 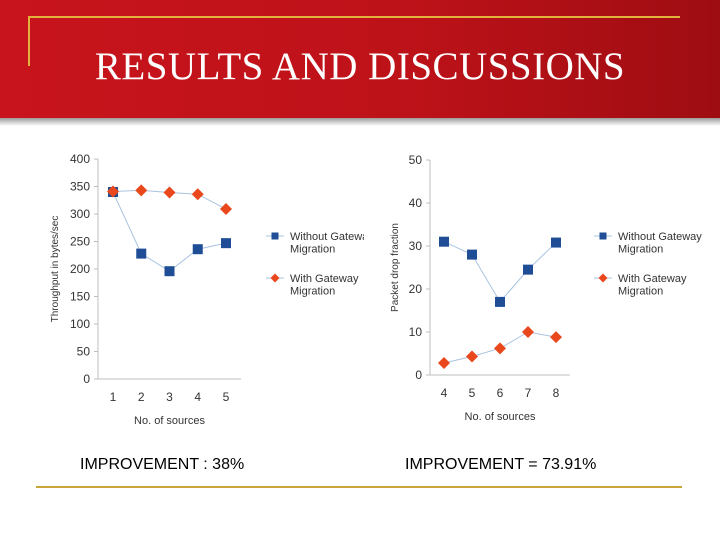 What do you see at coordinates (226, 397) in the screenshot?
I see `throughput-x-tick-label: 5` at bounding box center [226, 397].